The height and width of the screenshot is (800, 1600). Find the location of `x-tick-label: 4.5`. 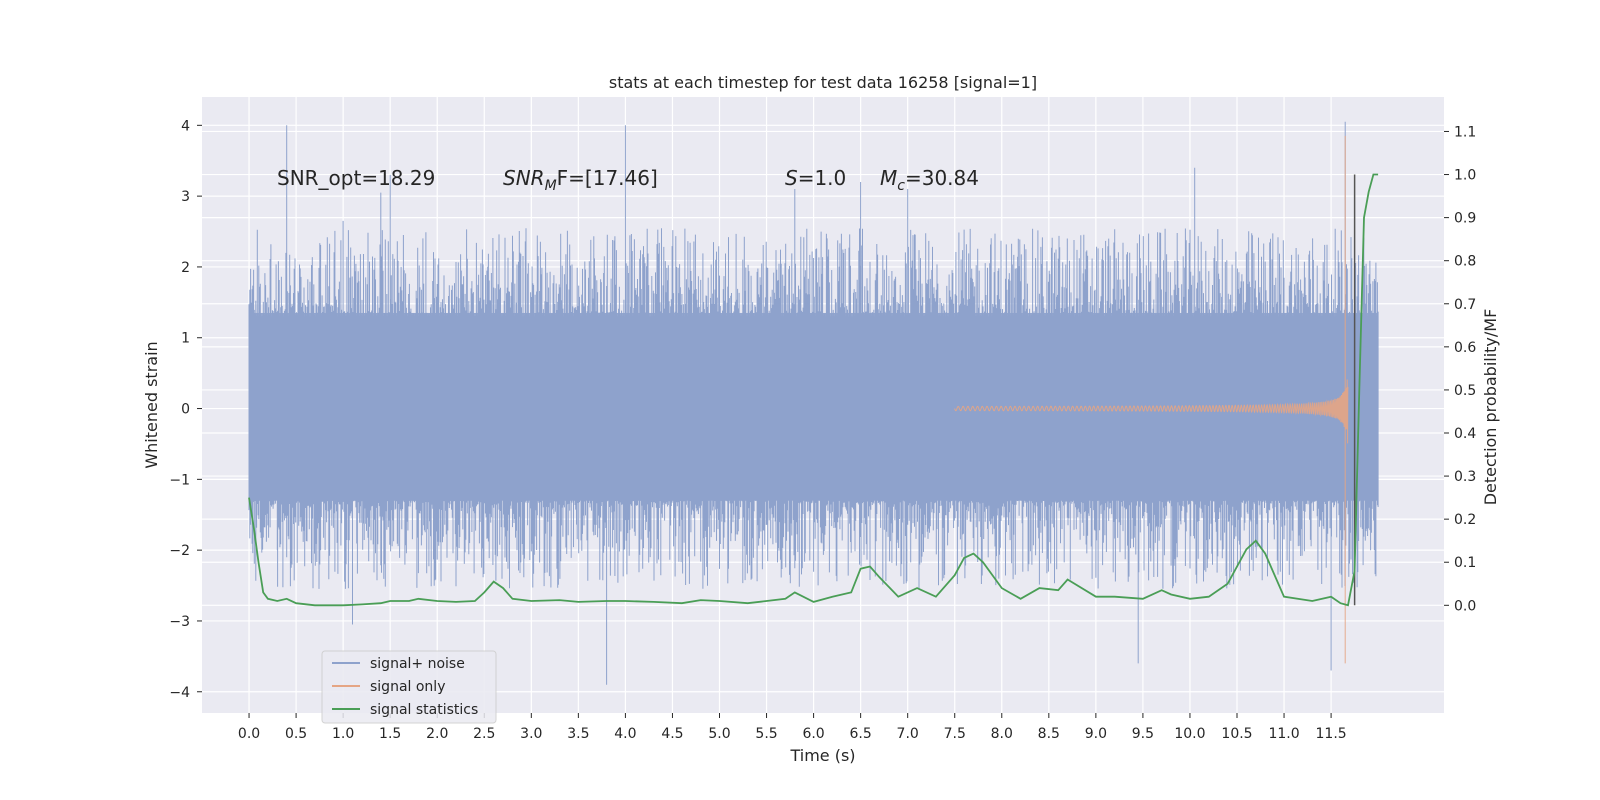

x-tick-label: 4.5 is located at coordinates (672, 734).